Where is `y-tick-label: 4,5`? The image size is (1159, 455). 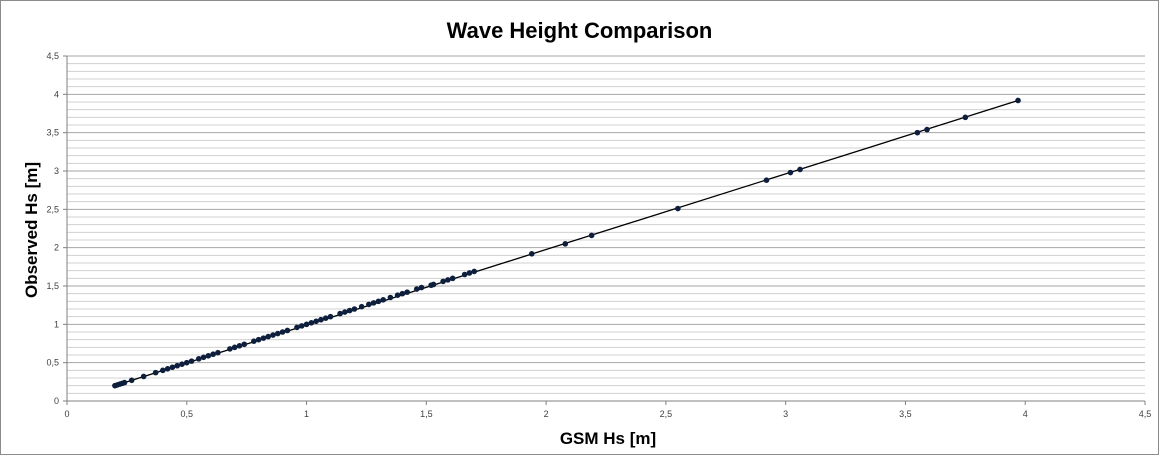
y-tick-label: 4,5 is located at coordinates (52, 56).